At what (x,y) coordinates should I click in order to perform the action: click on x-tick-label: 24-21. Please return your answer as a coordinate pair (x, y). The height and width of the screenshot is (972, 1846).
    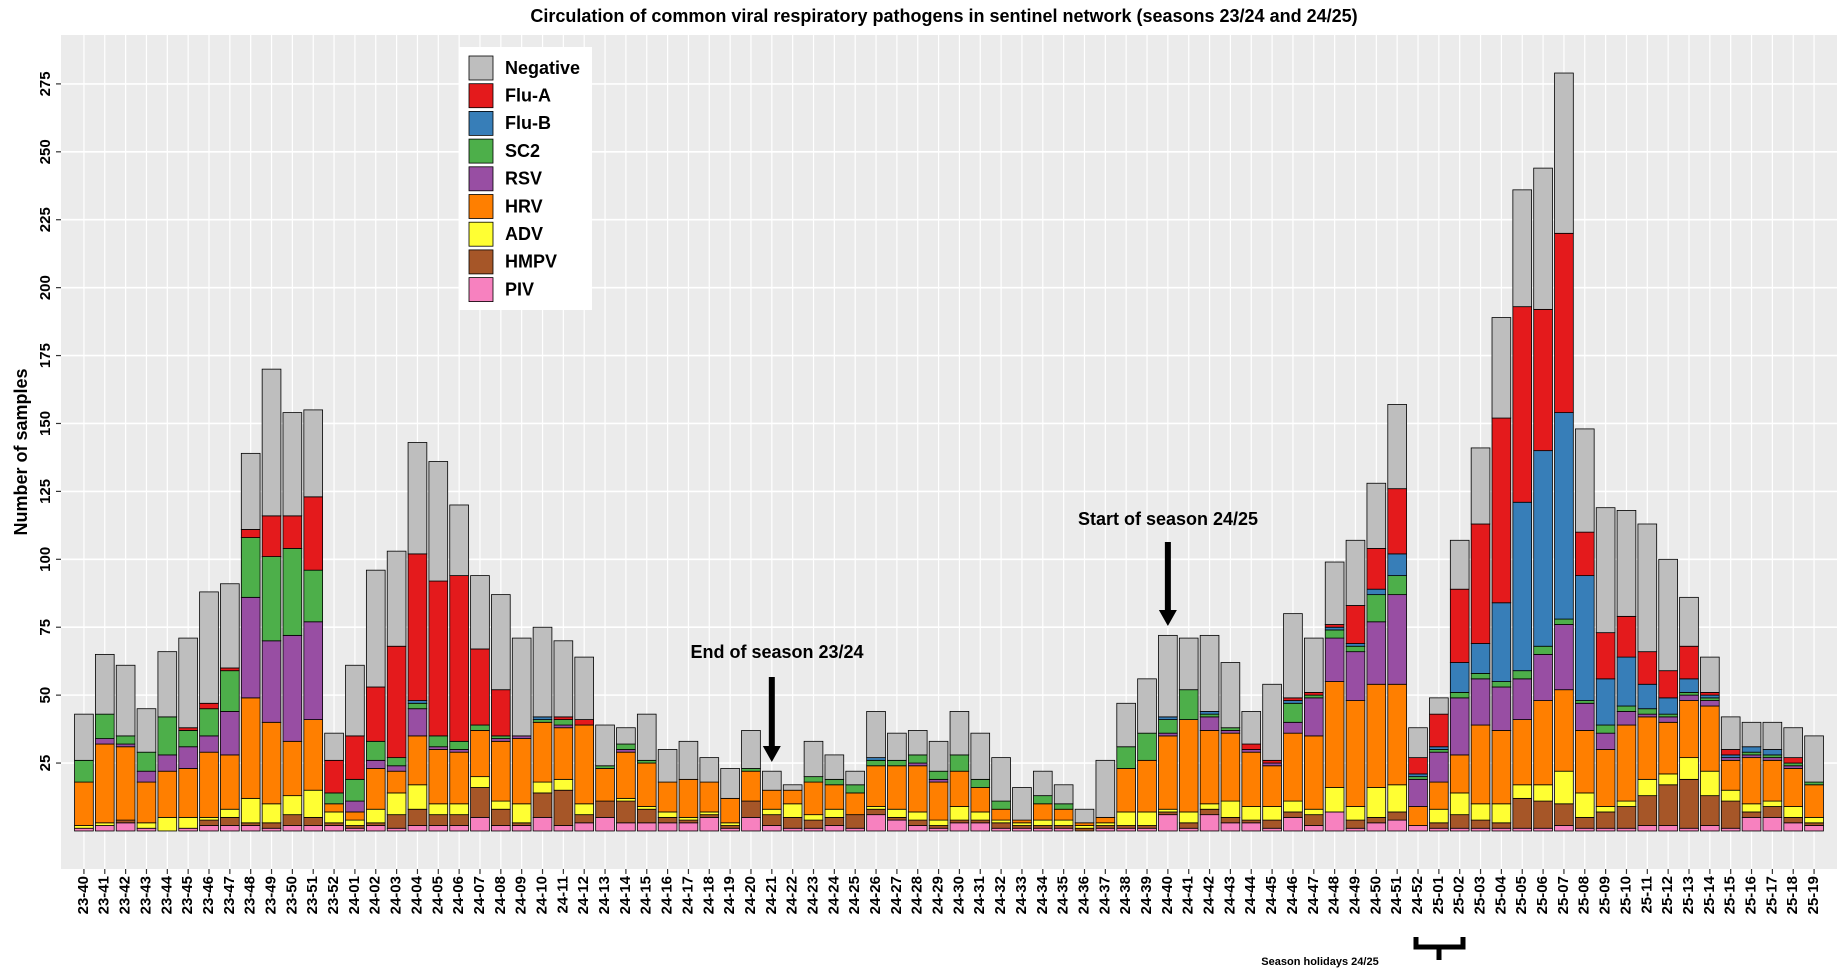
    Looking at the image, I should click on (771, 895).